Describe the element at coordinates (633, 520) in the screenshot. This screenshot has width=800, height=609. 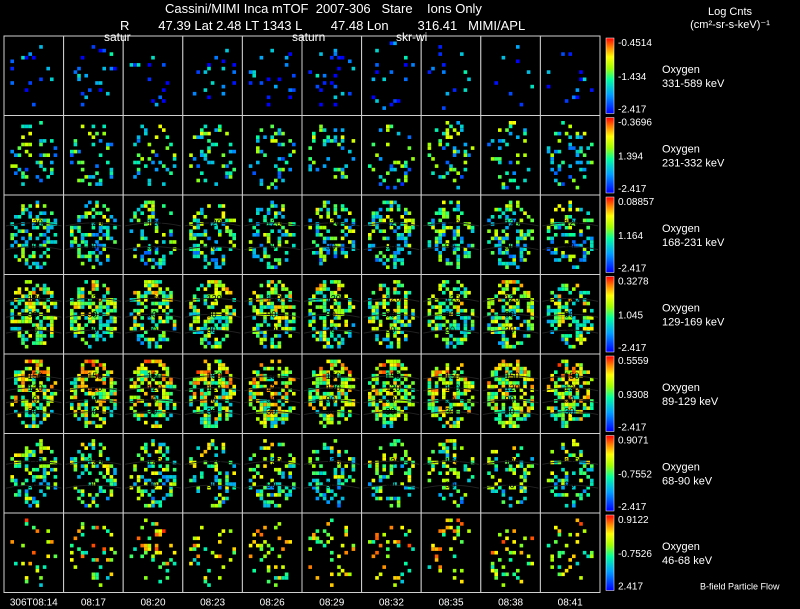
I see `colorbar-max: 0.9122` at that location.